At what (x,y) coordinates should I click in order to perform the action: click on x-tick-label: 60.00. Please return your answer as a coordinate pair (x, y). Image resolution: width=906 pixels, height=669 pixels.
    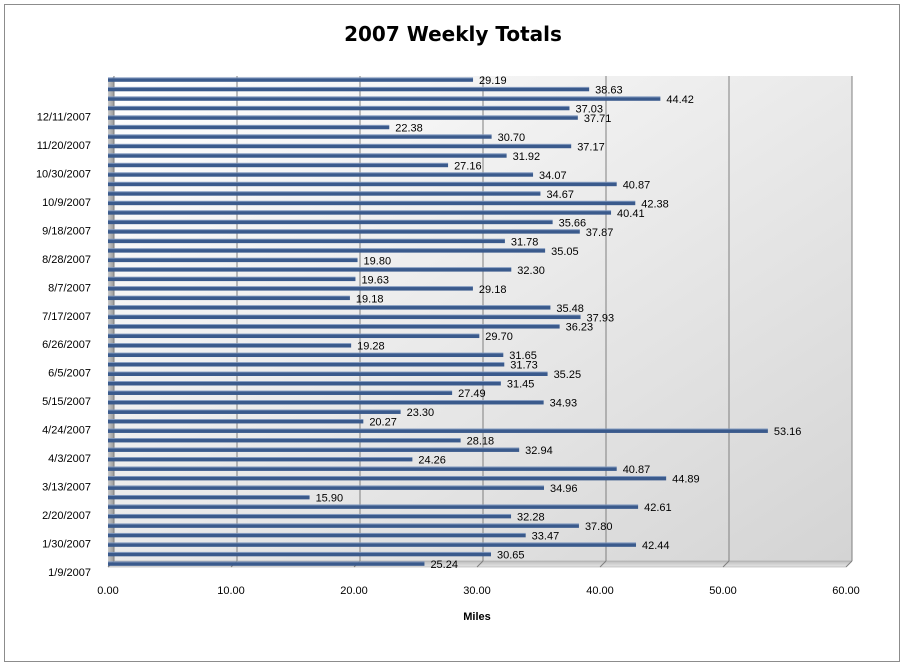
    Looking at the image, I should click on (846, 591).